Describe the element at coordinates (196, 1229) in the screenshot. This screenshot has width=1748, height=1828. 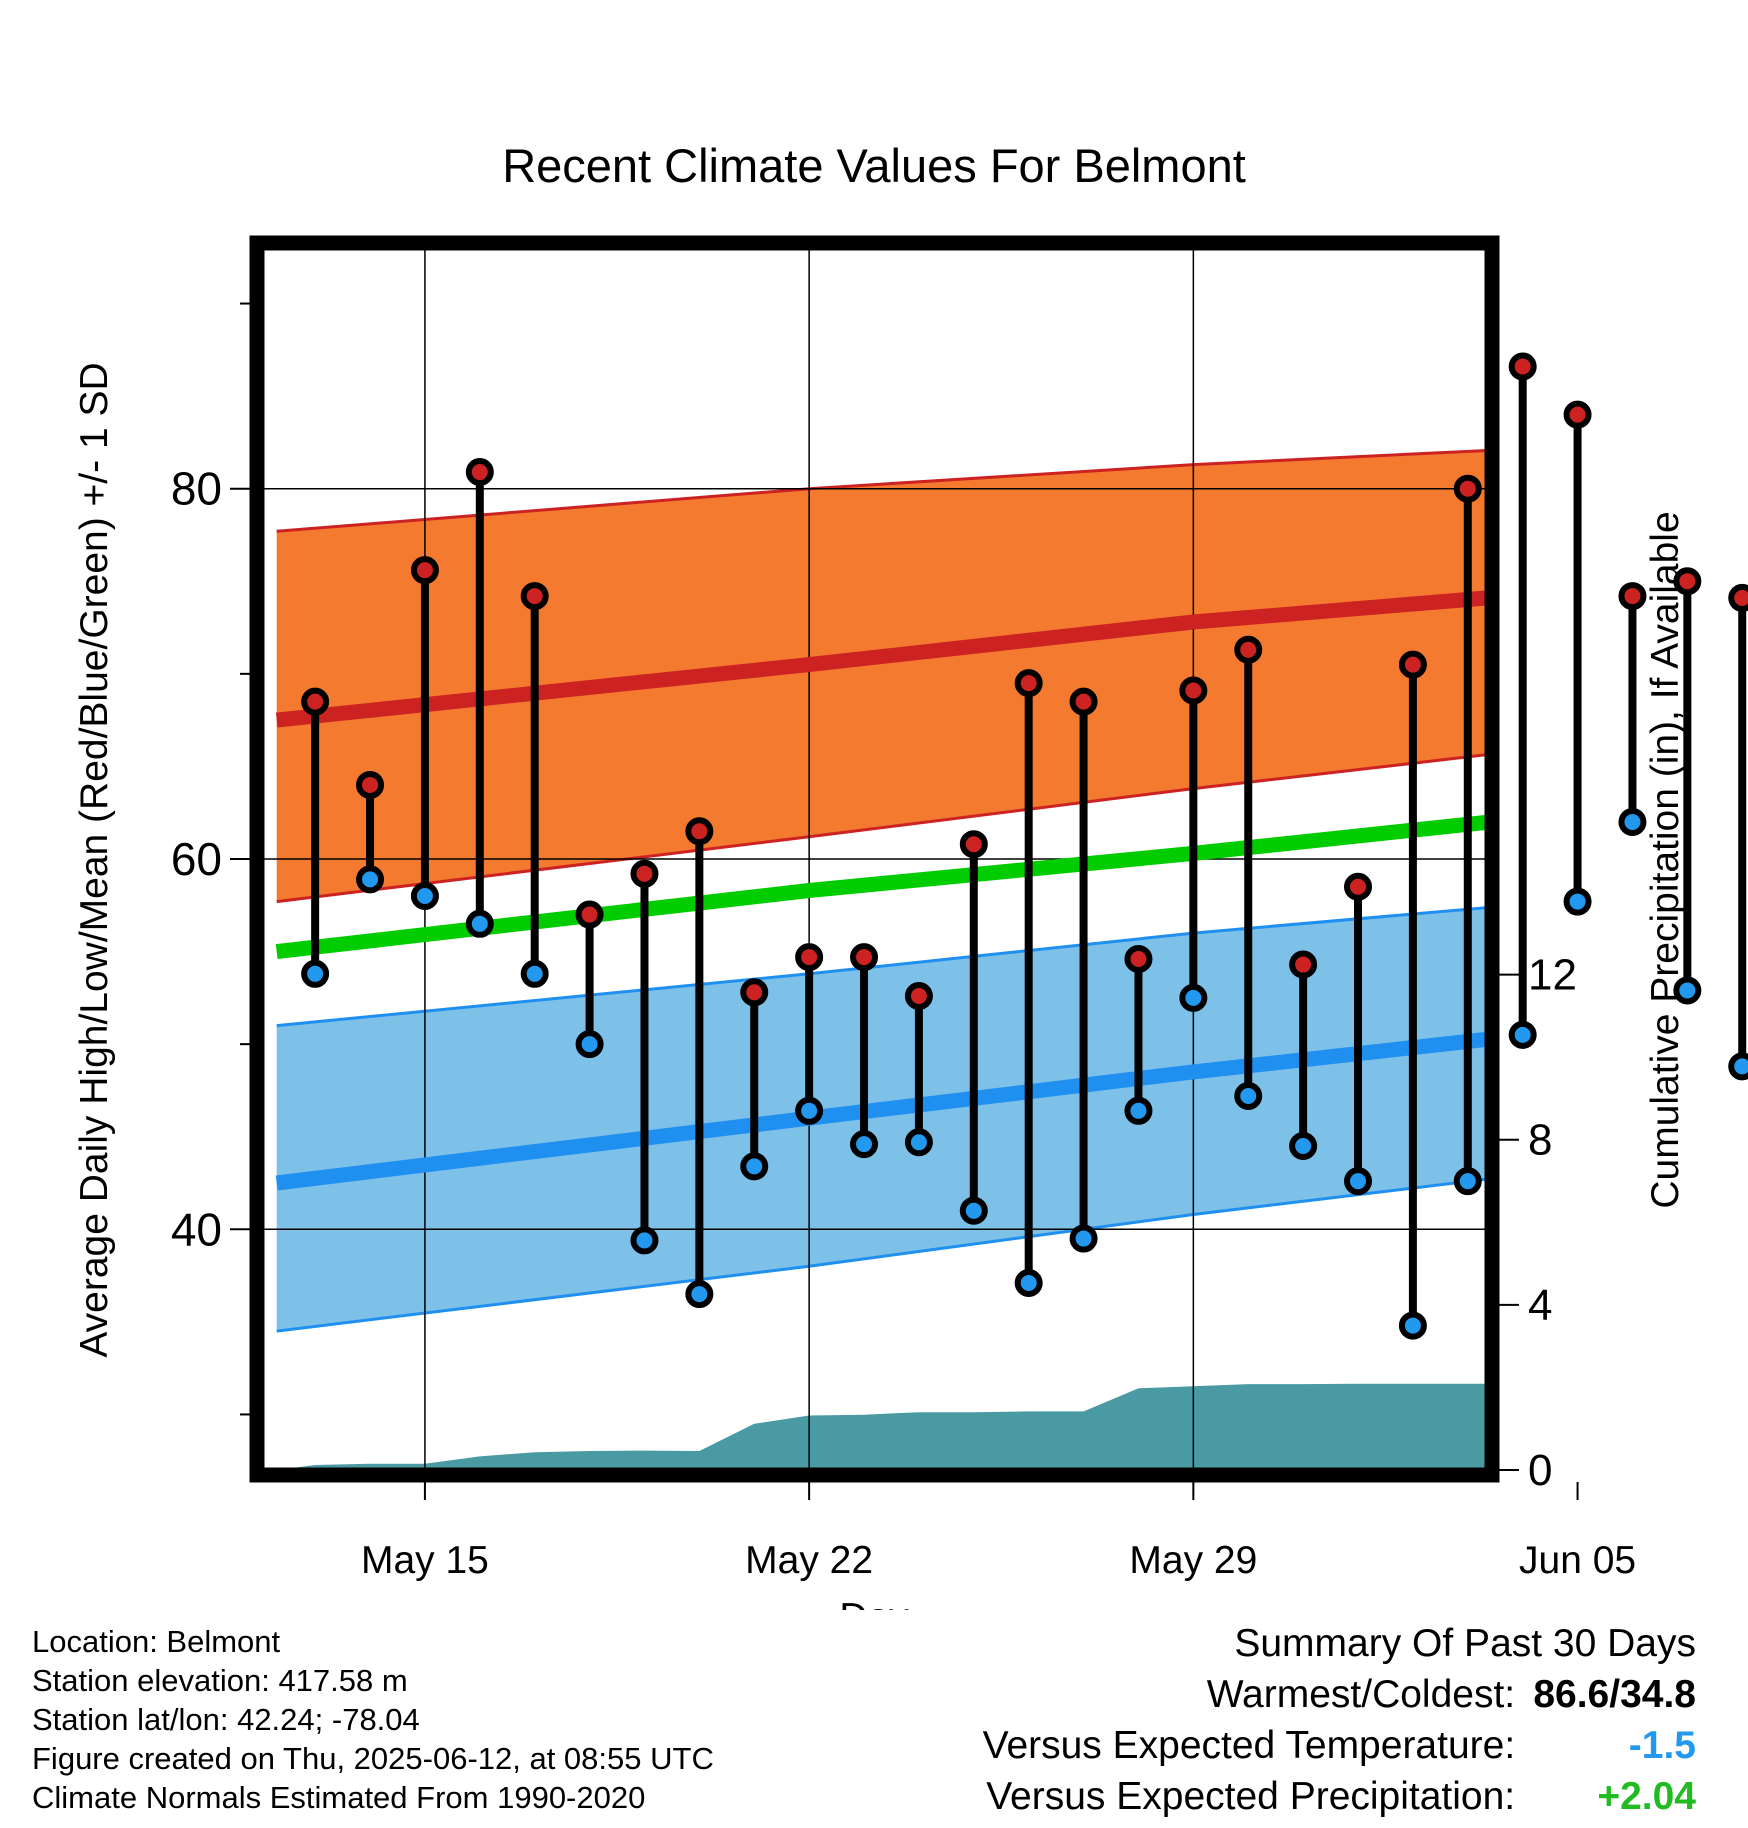
I see `y-tick-label: 40` at that location.